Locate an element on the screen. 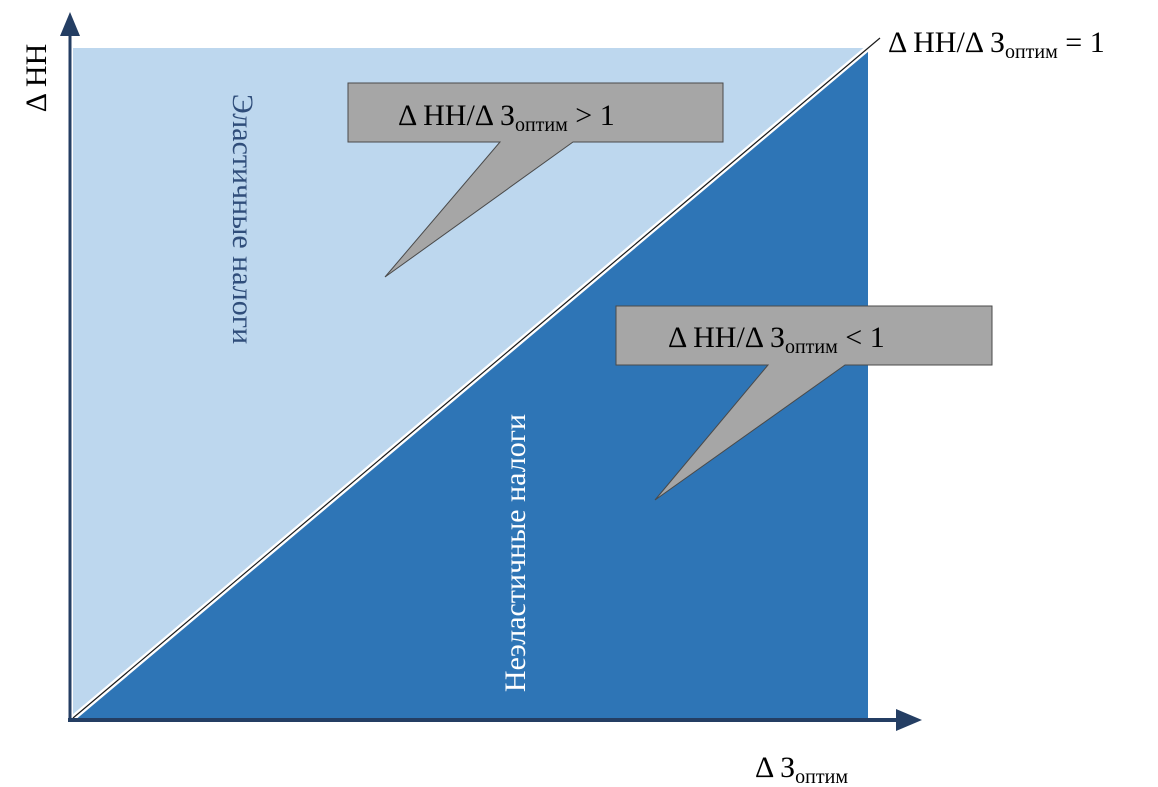 This screenshot has width=1158, height=787. unit-line-label: Δ НН/Δ Зоптим = 1 is located at coordinates (996, 44).